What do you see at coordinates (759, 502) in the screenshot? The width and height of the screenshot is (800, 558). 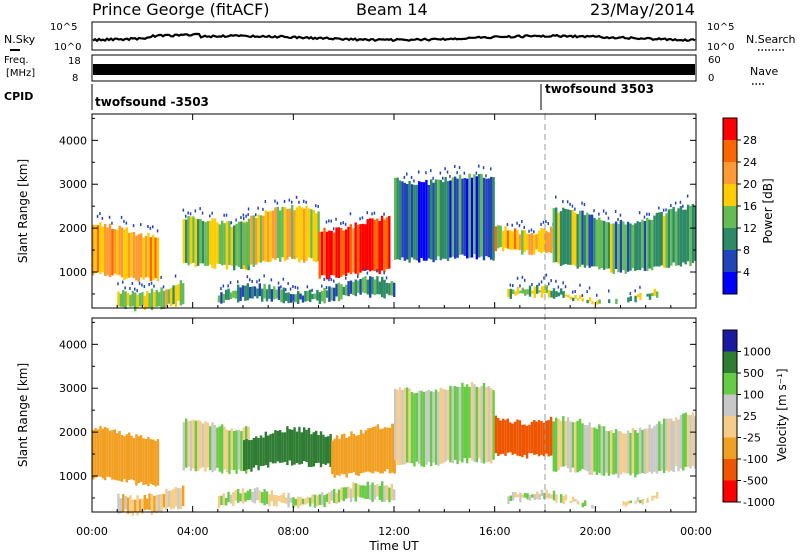 I see `colorbar-tick-label: -1000` at bounding box center [759, 502].